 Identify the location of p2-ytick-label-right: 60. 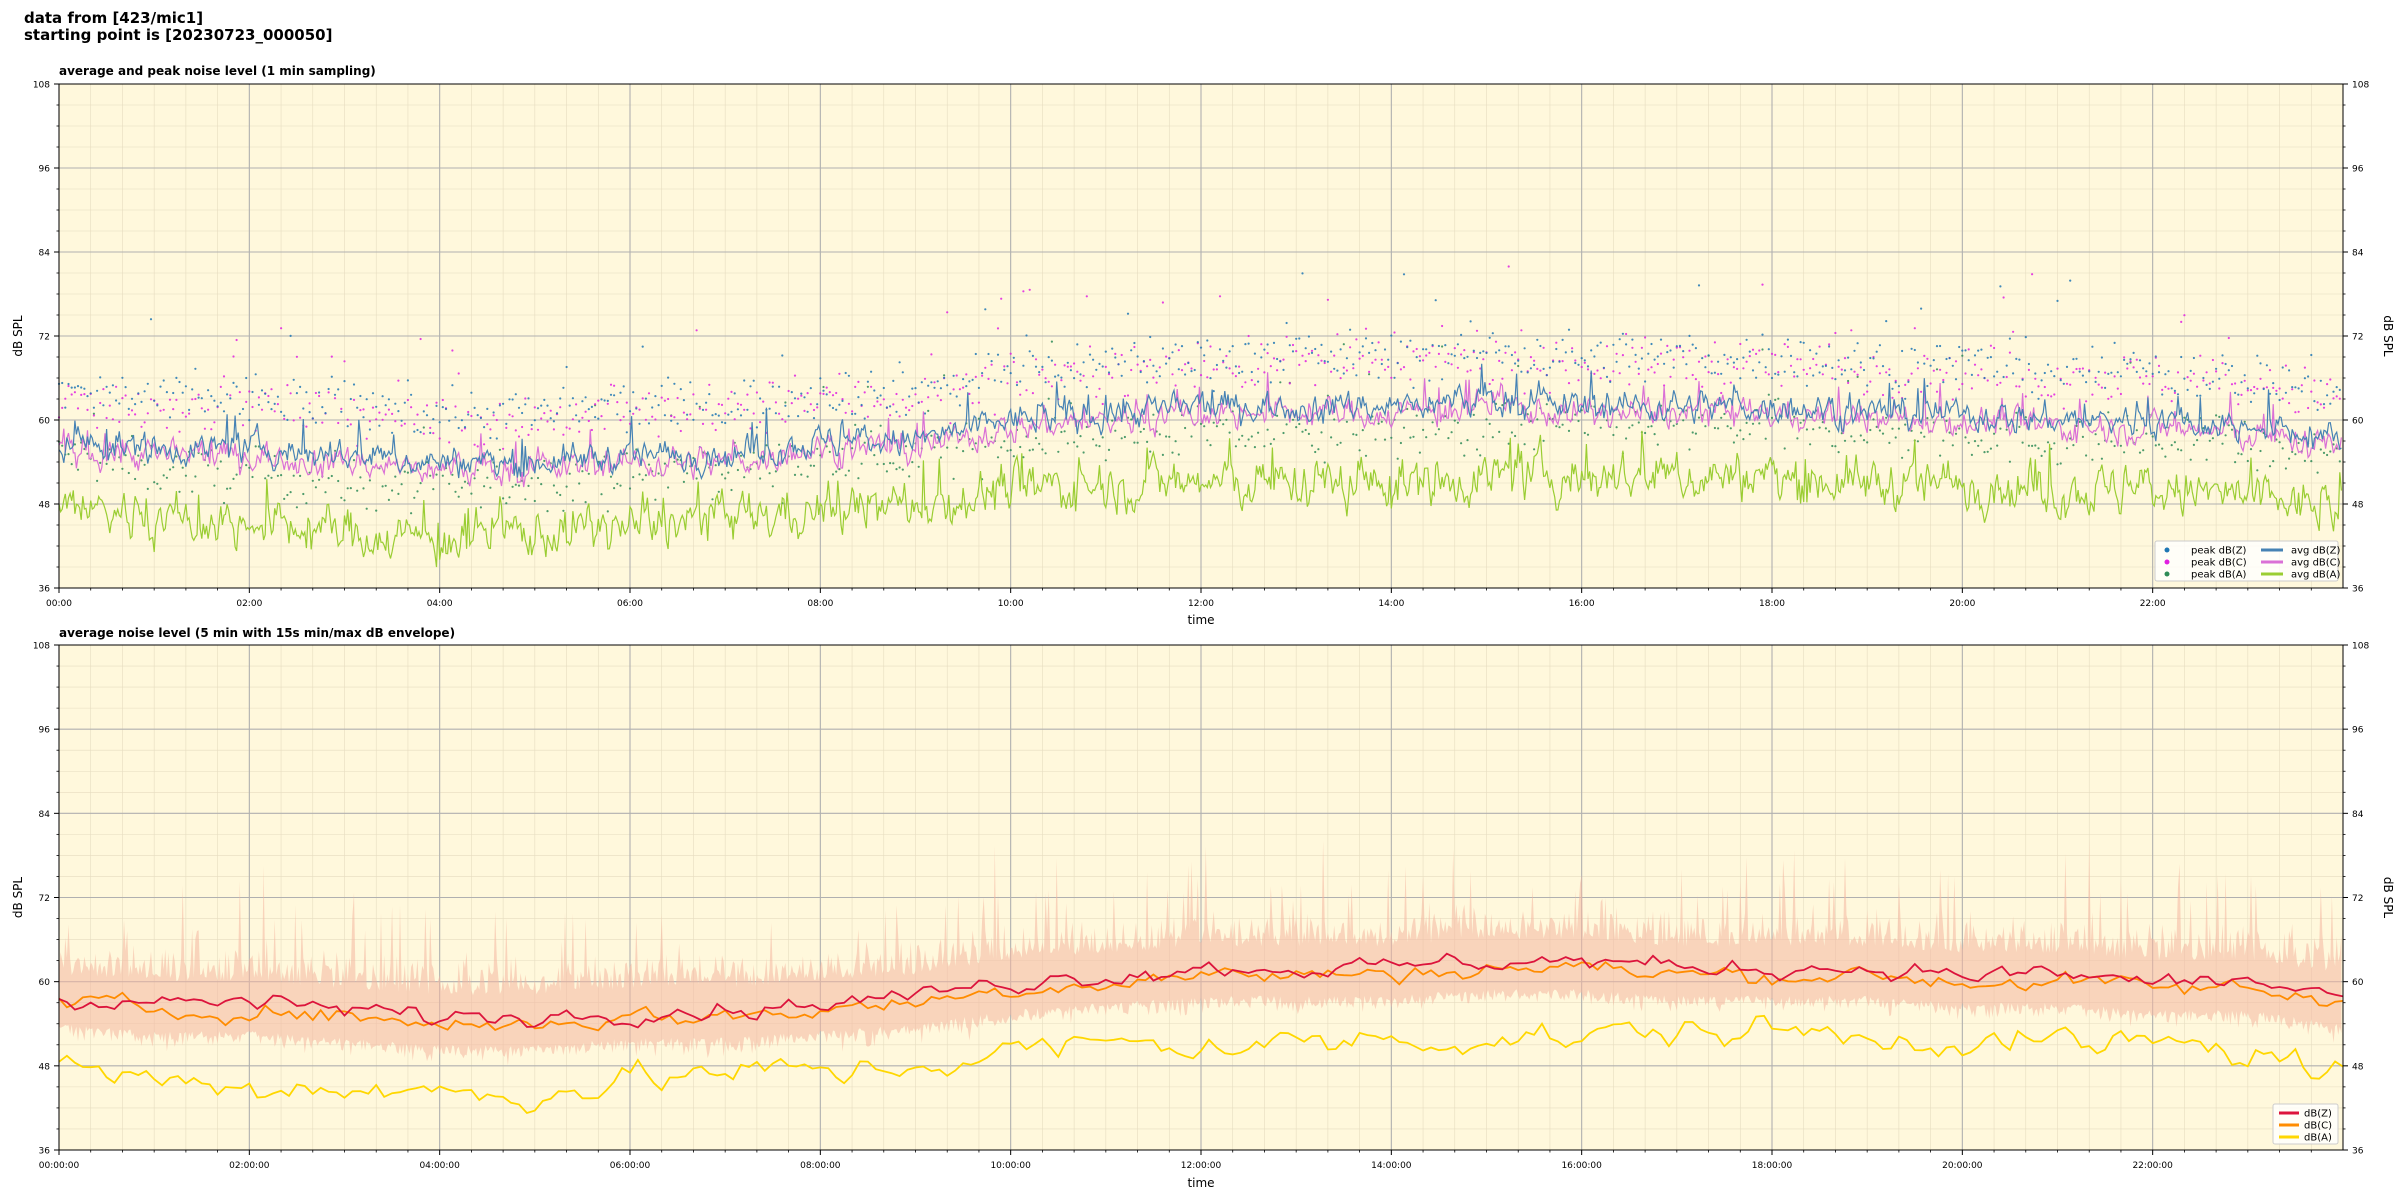
(2358, 983).